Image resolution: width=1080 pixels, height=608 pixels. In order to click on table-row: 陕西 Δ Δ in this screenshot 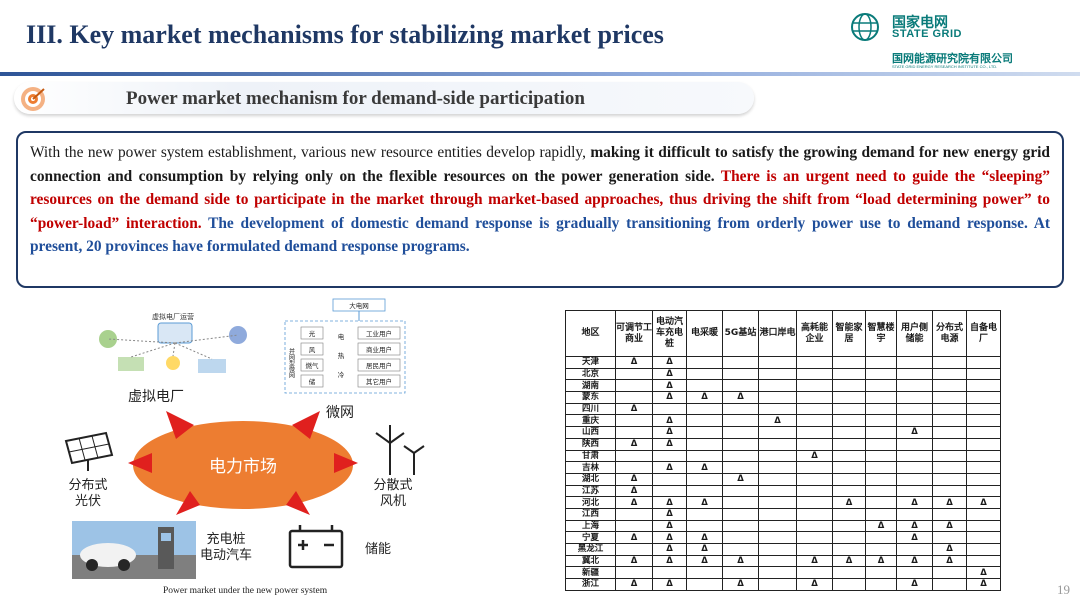, I will do `click(783, 444)`.